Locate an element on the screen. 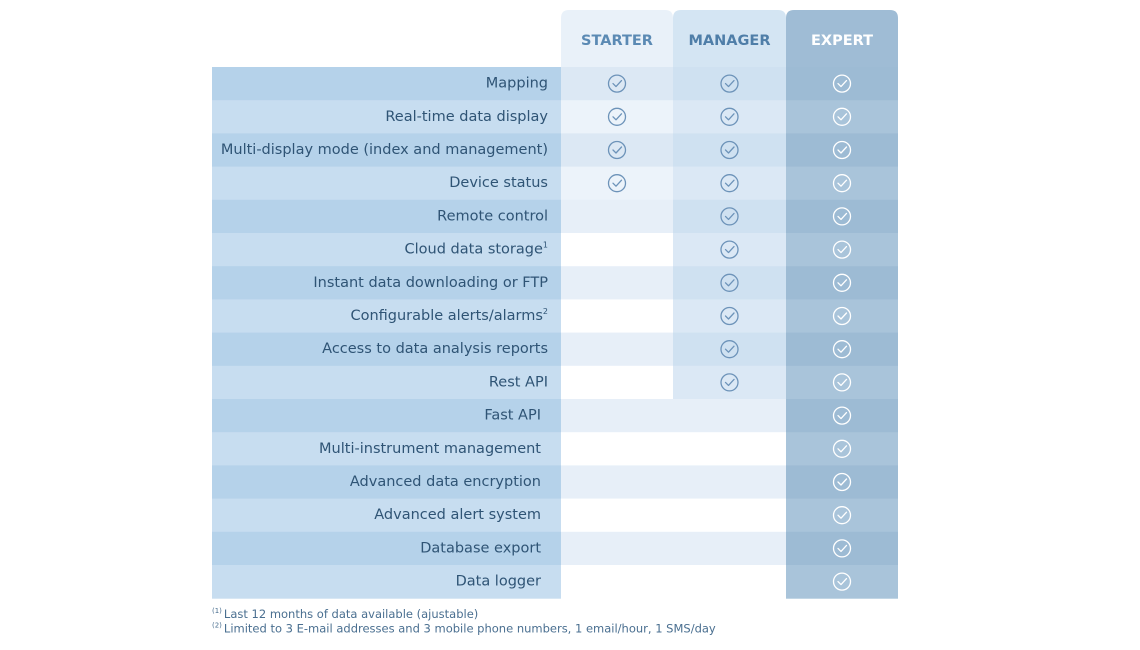 The image size is (1140, 650). footnote-mark: (1) is located at coordinates (217, 611).